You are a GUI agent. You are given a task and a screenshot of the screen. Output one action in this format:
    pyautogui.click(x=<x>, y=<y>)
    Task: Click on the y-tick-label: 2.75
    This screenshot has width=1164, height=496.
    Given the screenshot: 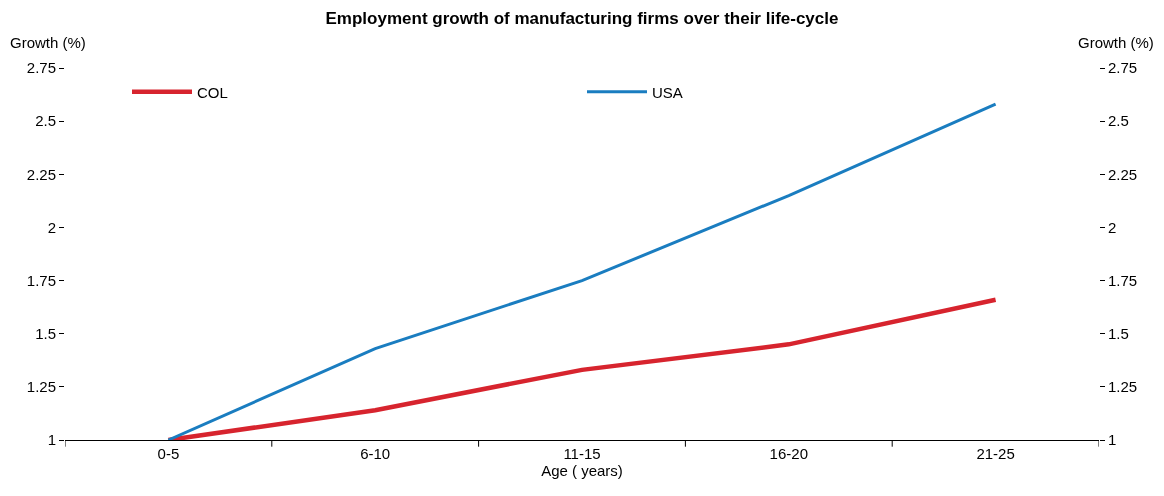 What is the action you would take?
    pyautogui.click(x=41, y=68)
    